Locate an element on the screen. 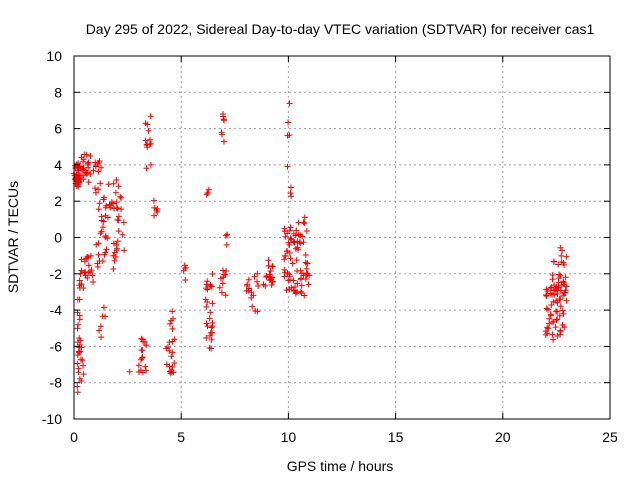 This screenshot has width=640, height=480. y-tick-label: 4 is located at coordinates (58, 165).